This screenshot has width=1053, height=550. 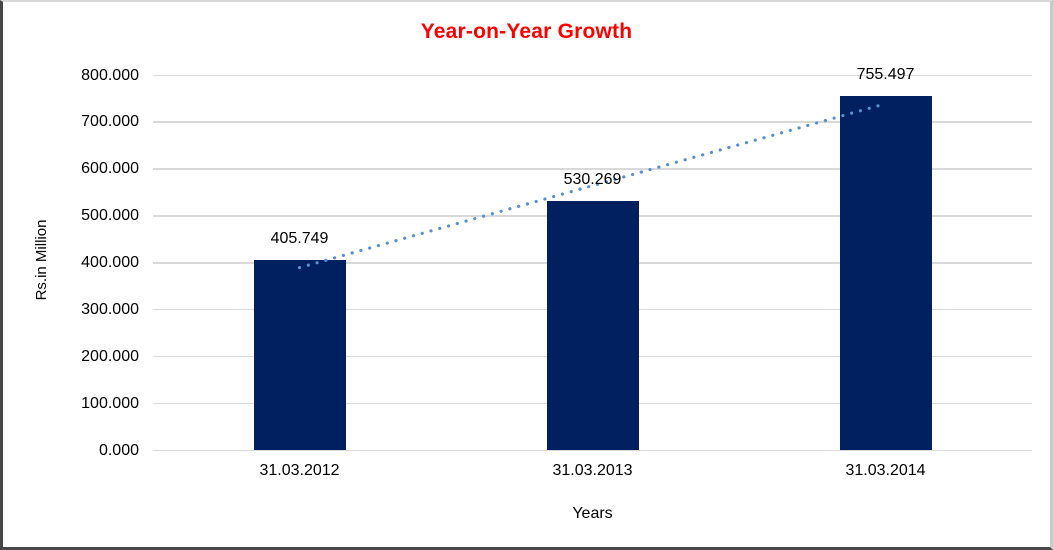 What do you see at coordinates (299, 238) in the screenshot?
I see `bar-value-label: 405.749` at bounding box center [299, 238].